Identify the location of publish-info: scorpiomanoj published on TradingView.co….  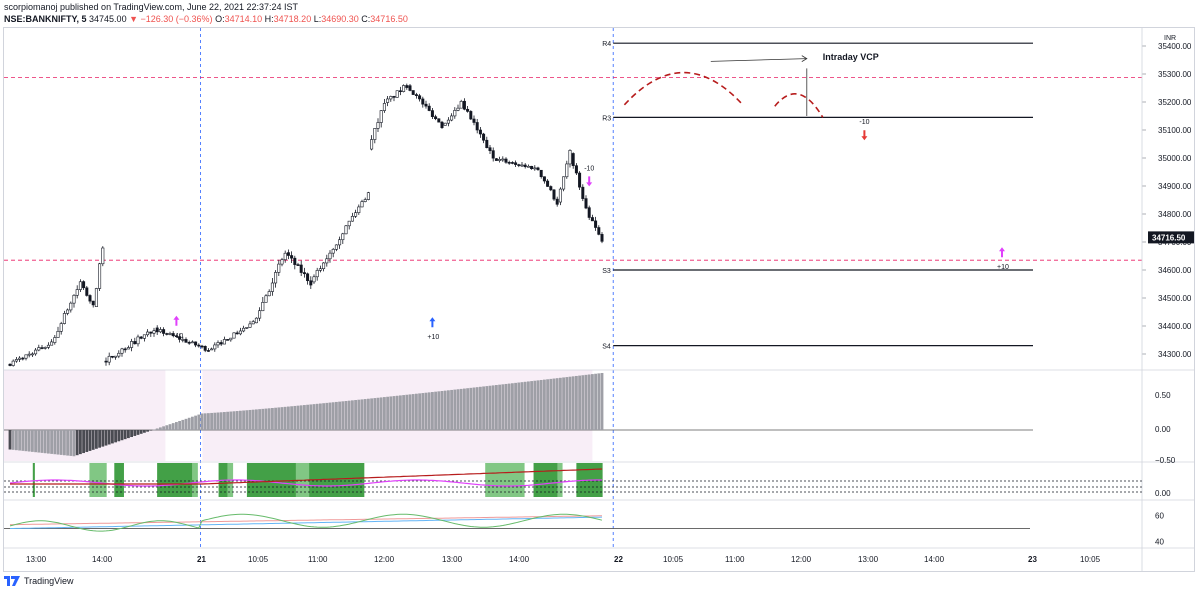
(151, 7).